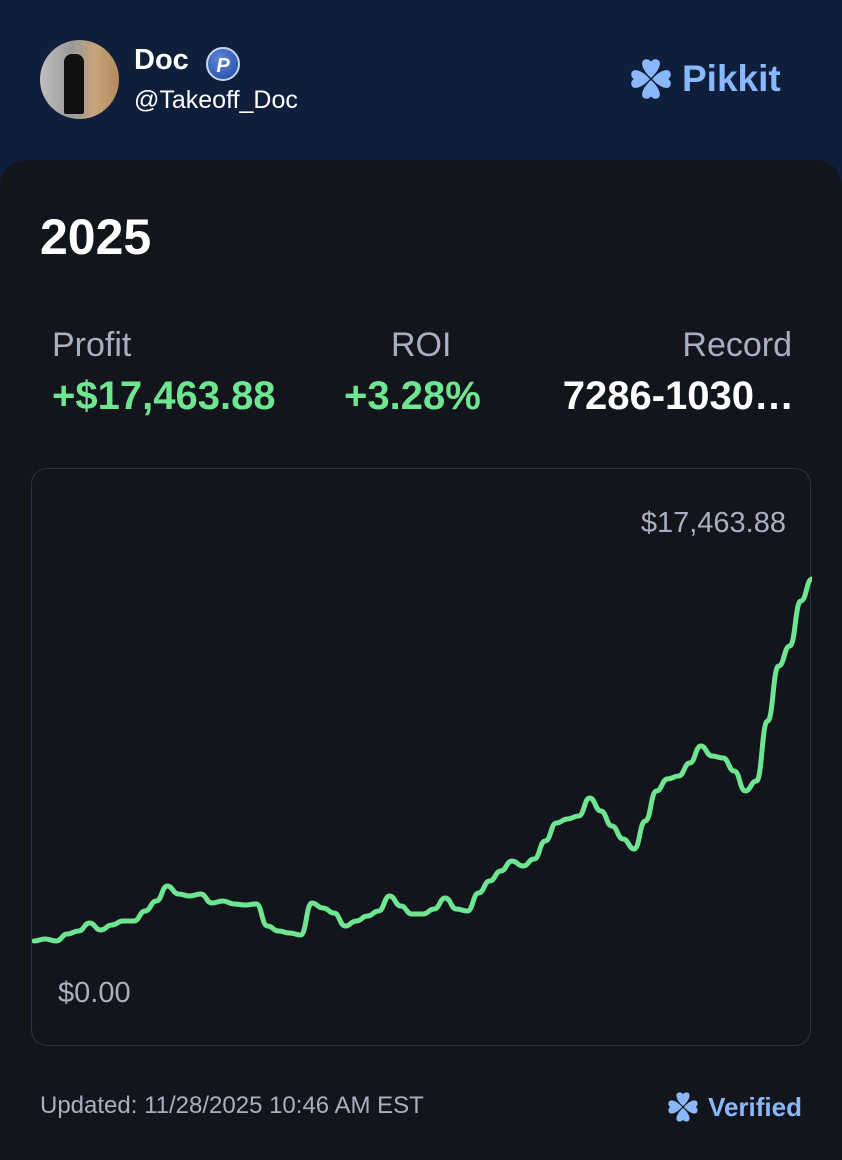 The width and height of the screenshot is (842, 1160). What do you see at coordinates (421, 80) in the screenshot?
I see `profile-header: Doc P @Takeoff_Doc Pikkit` at bounding box center [421, 80].